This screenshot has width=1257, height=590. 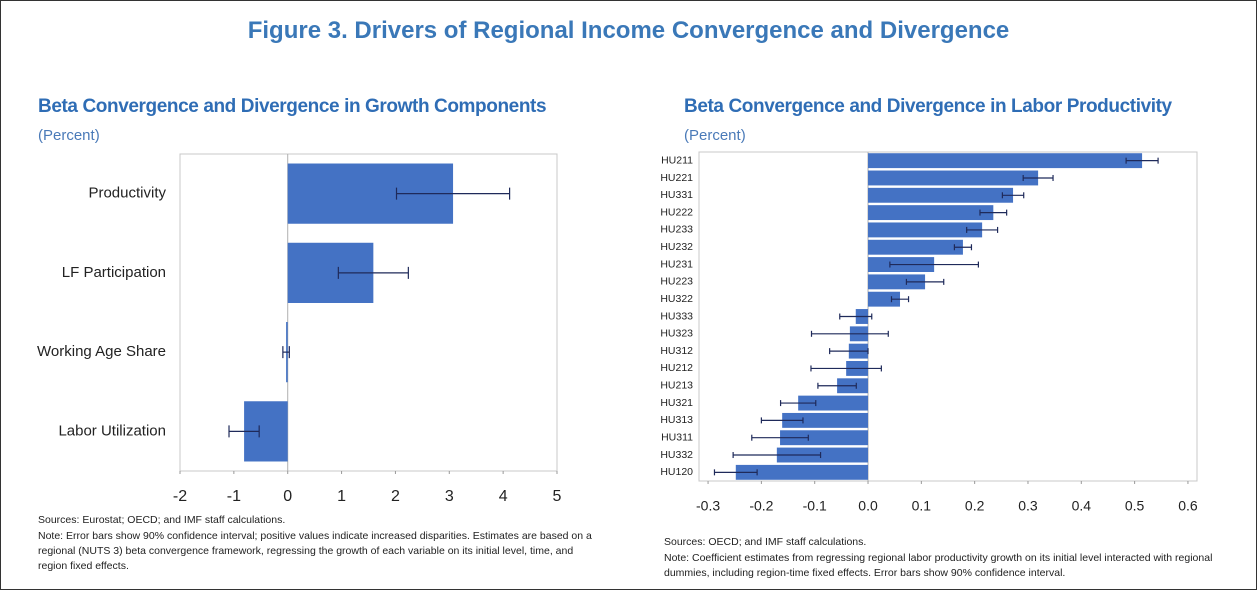 I want to click on x-tick-label: -0.1, so click(x=815, y=506).